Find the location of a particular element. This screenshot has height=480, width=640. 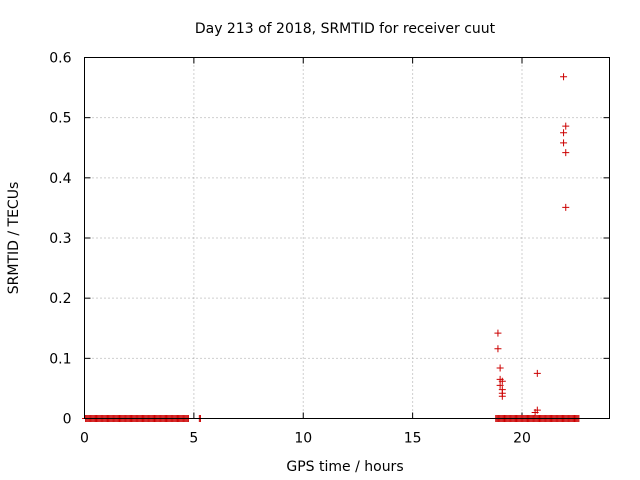

y-tick-label: 0.1 is located at coordinates (60, 359).